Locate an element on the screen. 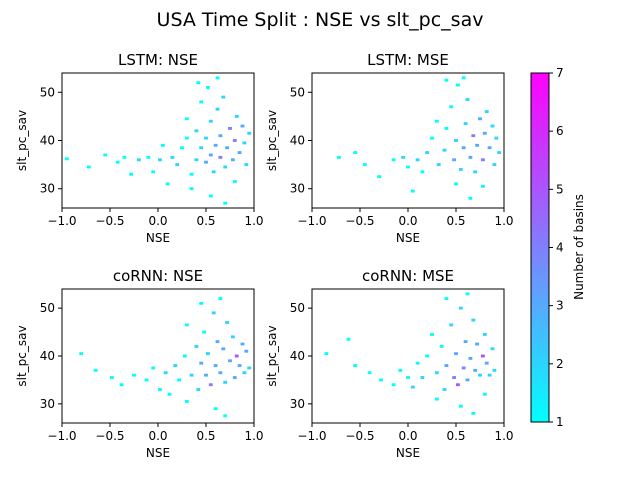 This screenshot has height=484, width=640. colorbar-tick-label: 6 is located at coordinates (560, 131).